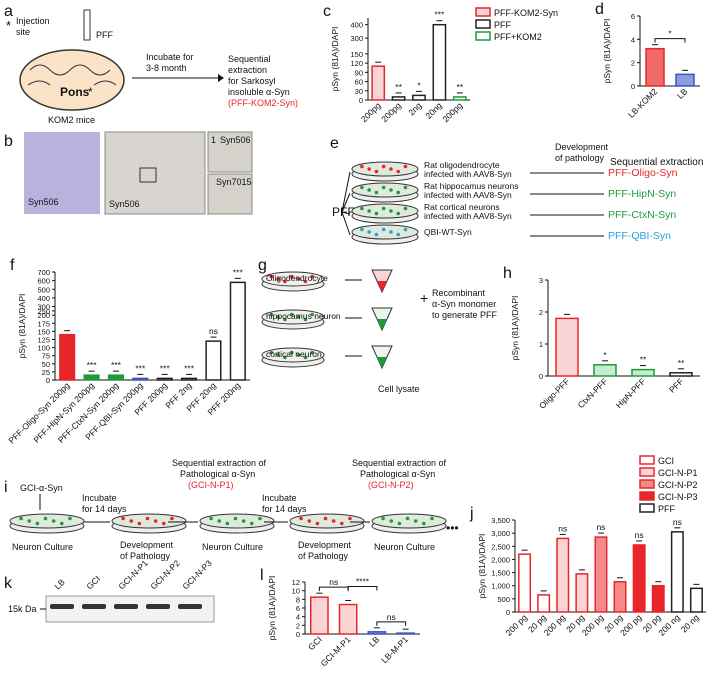 The image size is (713, 673). What do you see at coordinates (633, 16) in the screenshot?
I see `y-tick-label: 6` at bounding box center [633, 16].